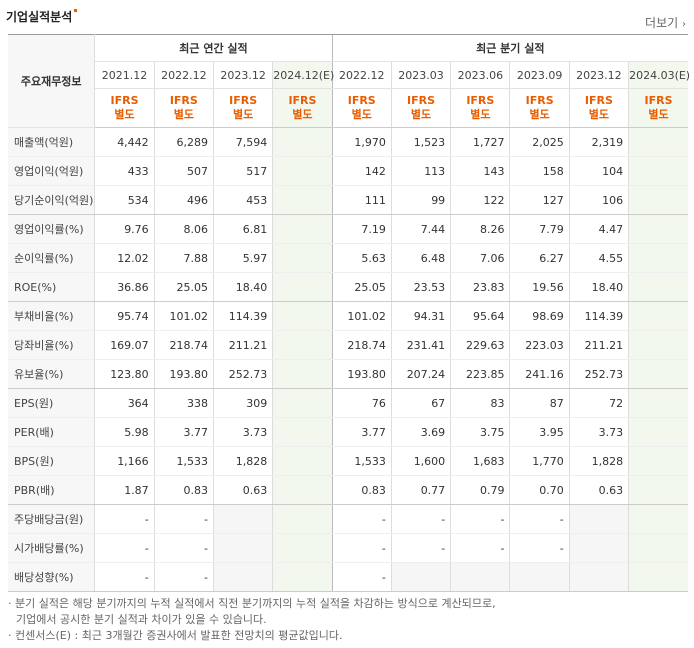 The image size is (694, 648). What do you see at coordinates (539, 374) in the screenshot?
I see `table-cell: 241.16` at bounding box center [539, 374].